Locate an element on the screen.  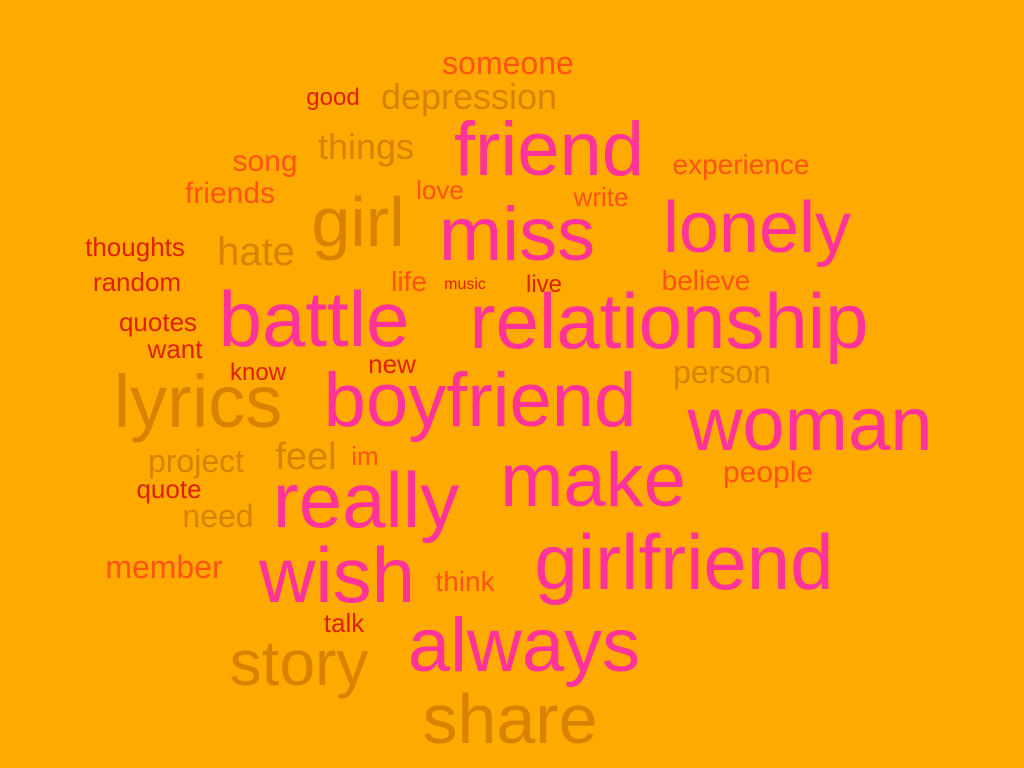
word-things: things is located at coordinates (366, 146).